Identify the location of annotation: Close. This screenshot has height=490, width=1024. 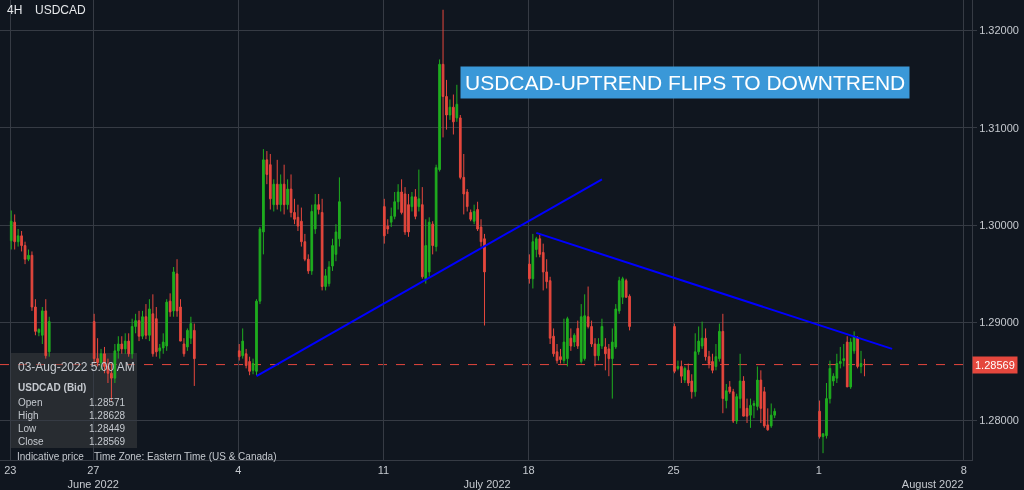
(31, 441).